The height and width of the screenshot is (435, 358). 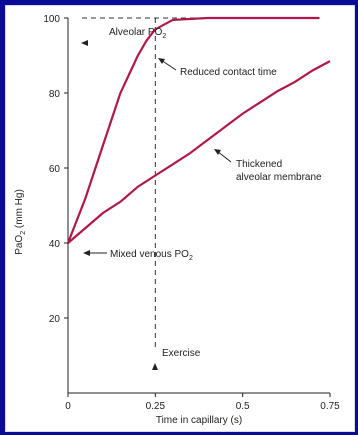 I want to click on annotation-mixed-text: Mixed venous PO, so click(x=149, y=254).